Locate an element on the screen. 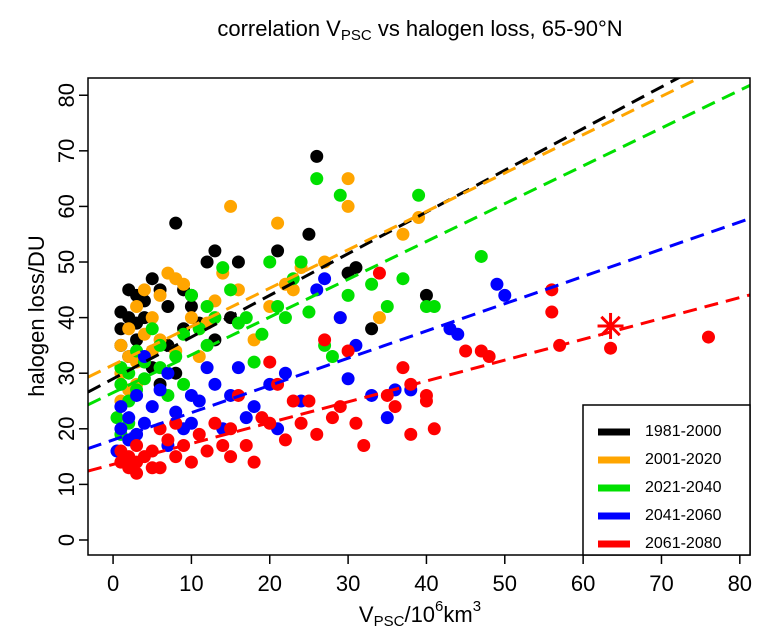 The height and width of the screenshot is (641, 763). y-tick-label: 10 is located at coordinates (66, 484).